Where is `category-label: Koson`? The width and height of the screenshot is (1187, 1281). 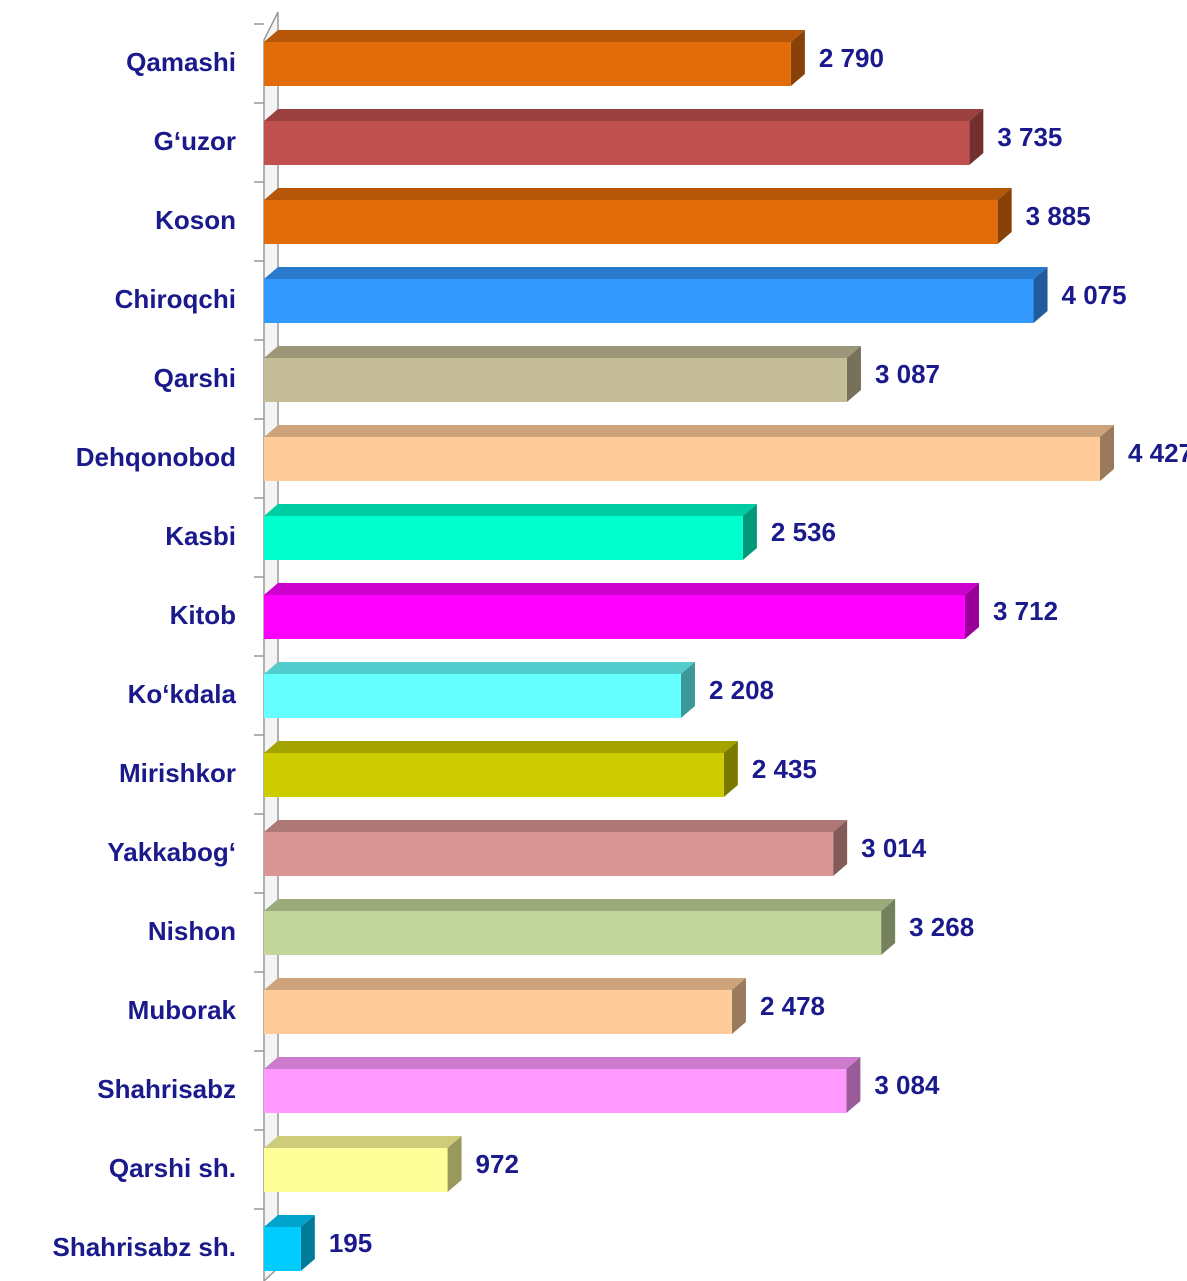 category-label: Koson is located at coordinates (195, 220).